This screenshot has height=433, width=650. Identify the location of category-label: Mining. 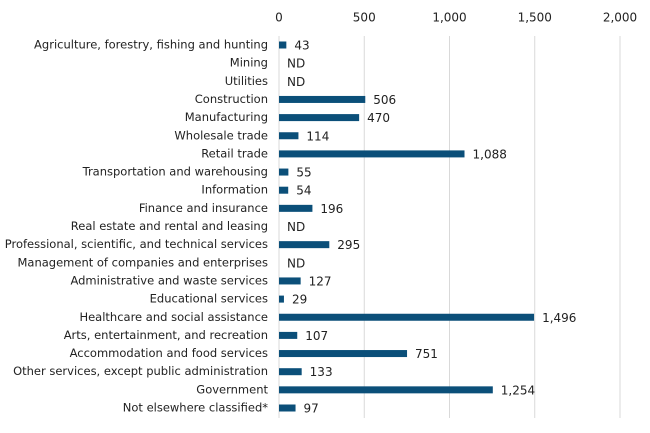
(249, 63).